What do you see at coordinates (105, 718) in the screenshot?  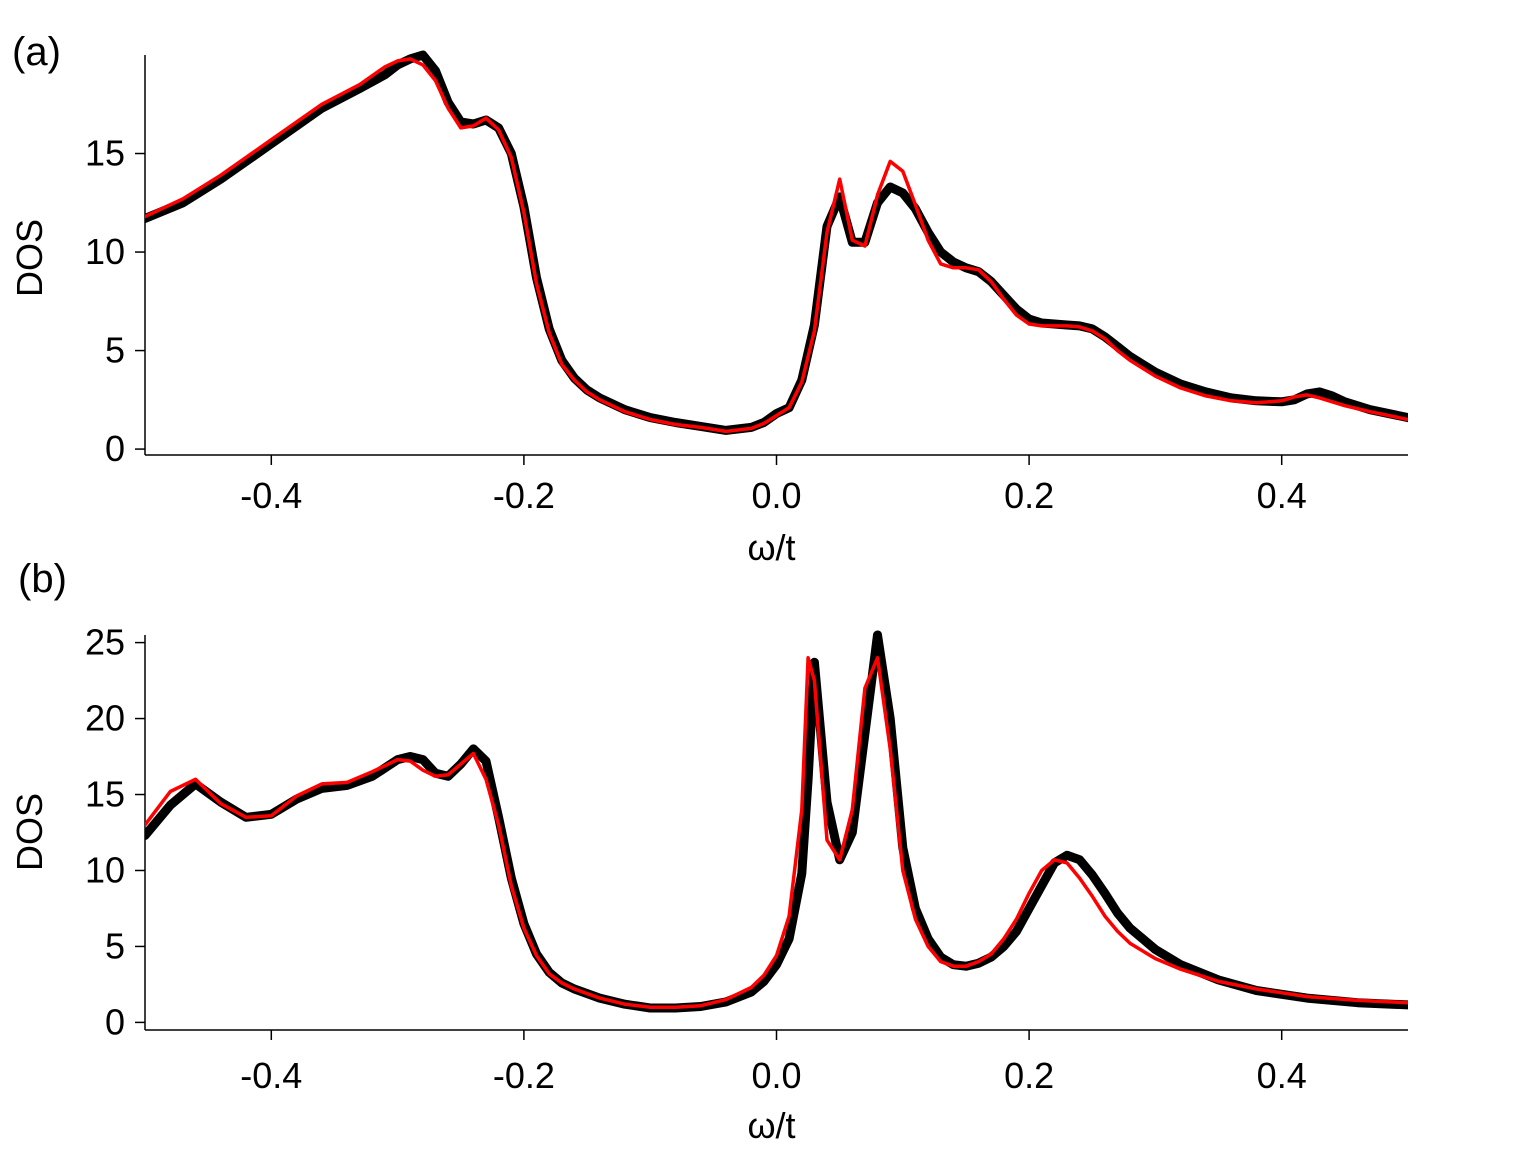 I see `y-tick-label: 20` at bounding box center [105, 718].